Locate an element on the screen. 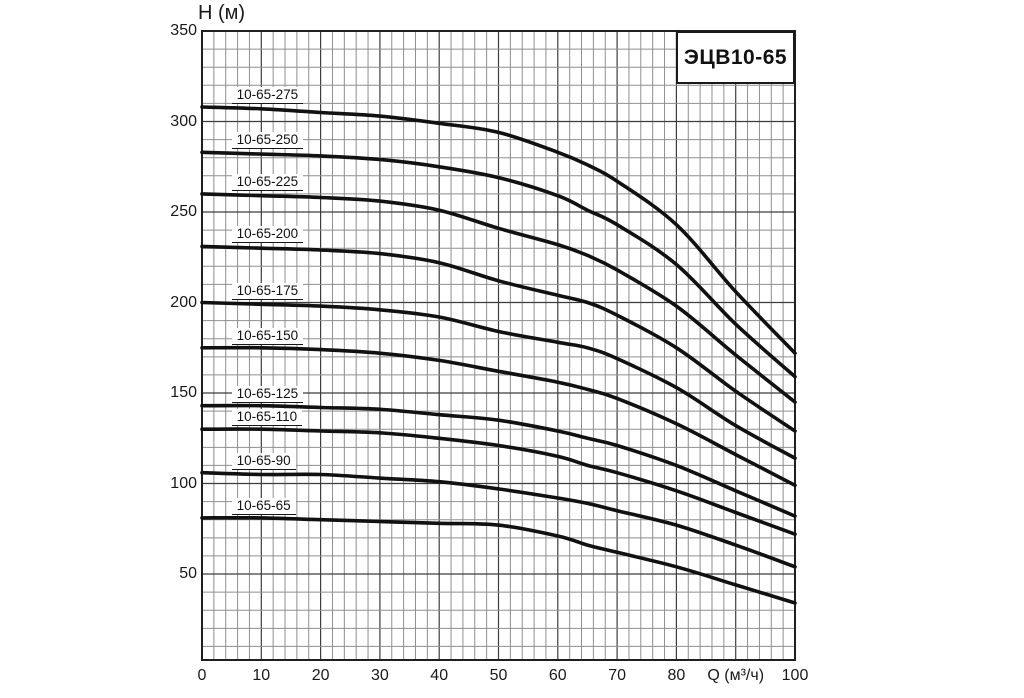 The height and width of the screenshot is (698, 1024). curve-label-10-65-175: 10-65-175 is located at coordinates (267, 291).